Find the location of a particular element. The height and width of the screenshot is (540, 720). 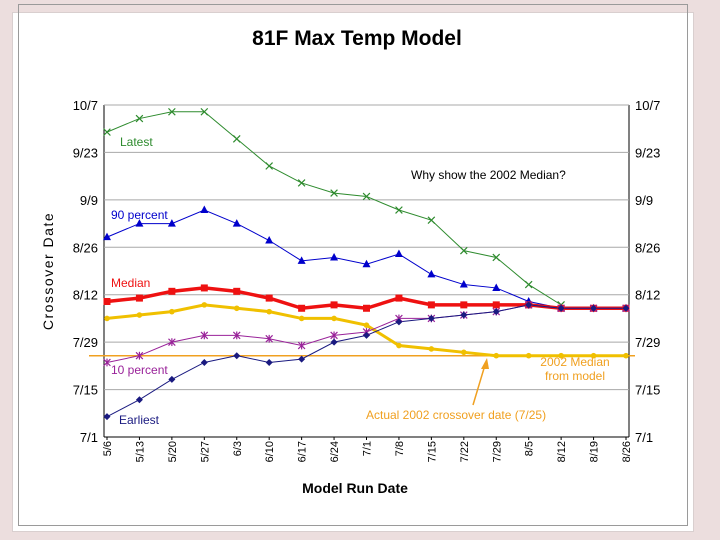

annotation-arrow-head is located at coordinates (485, 363).